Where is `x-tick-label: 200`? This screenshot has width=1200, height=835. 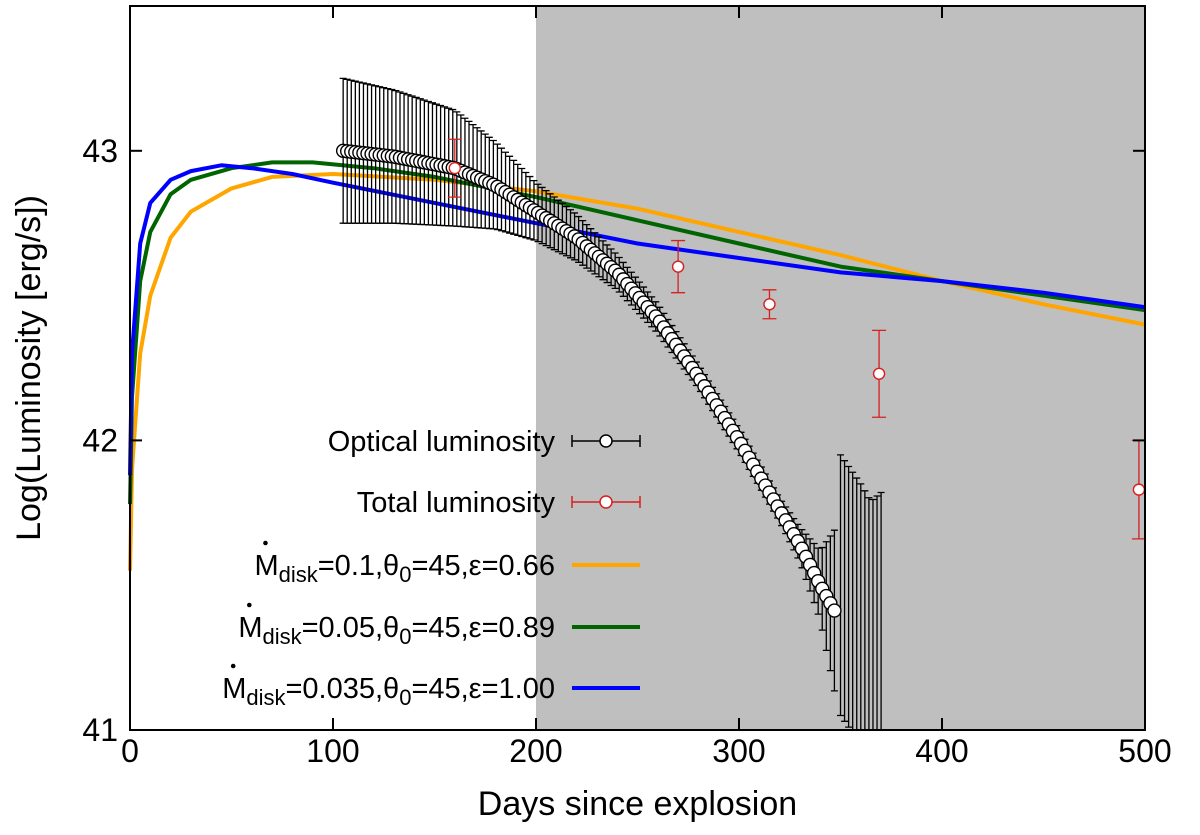 x-tick-label: 200 is located at coordinates (535, 751).